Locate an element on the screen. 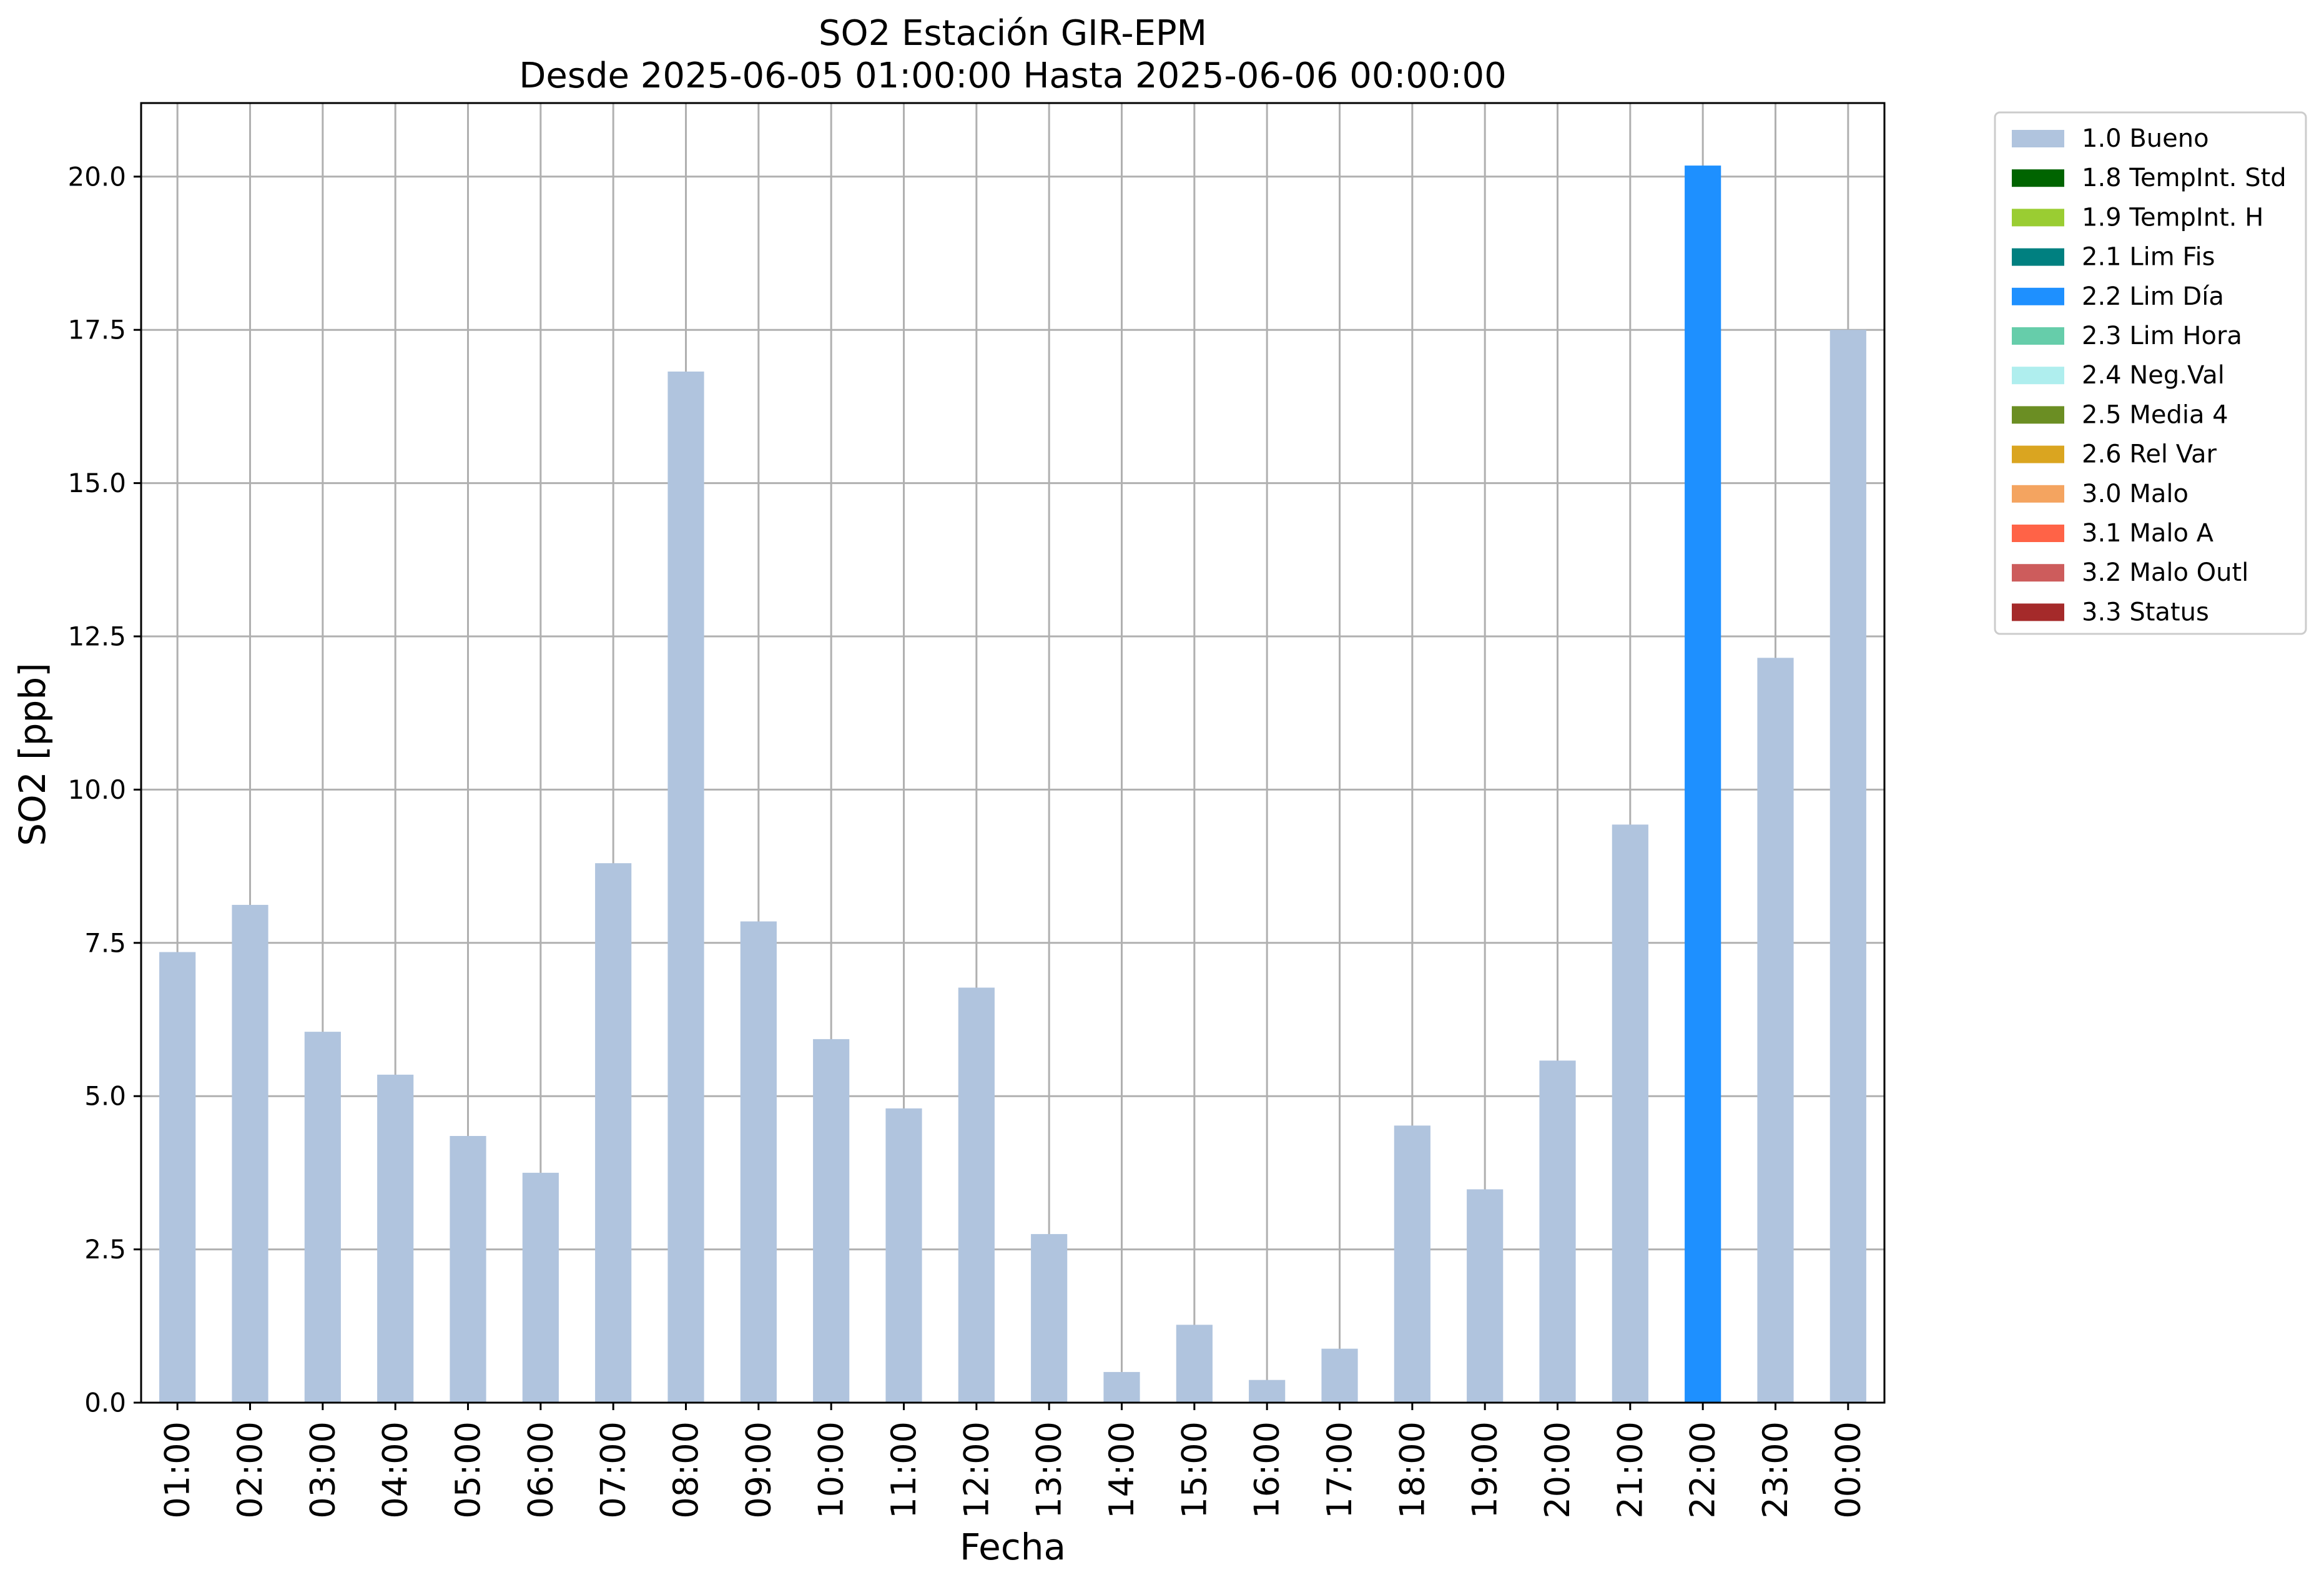 The width and height of the screenshot is (2324, 1585). bar-18:00 is located at coordinates (1412, 1264).